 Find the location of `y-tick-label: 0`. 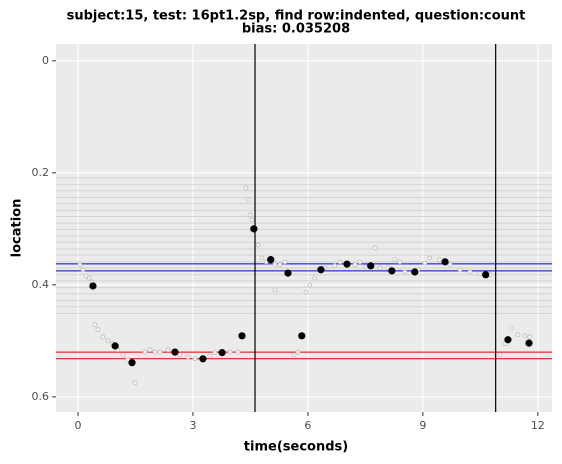

y-tick-label: 0 is located at coordinates (45, 60).